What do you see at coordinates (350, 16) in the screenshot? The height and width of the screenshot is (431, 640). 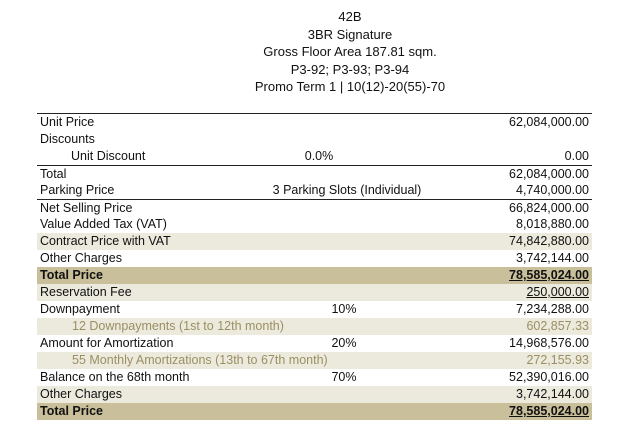 I see `unit-number: 42B` at bounding box center [350, 16].